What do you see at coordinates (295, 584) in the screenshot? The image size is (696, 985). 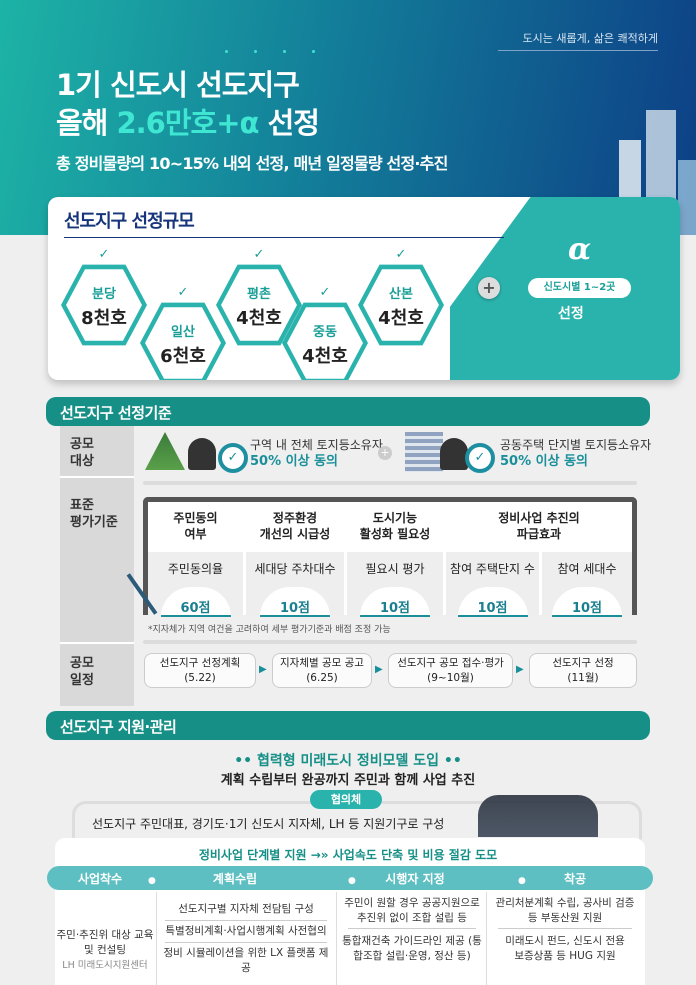 I see `criteria-item: 세대당 주차대수 10점` at bounding box center [295, 584].